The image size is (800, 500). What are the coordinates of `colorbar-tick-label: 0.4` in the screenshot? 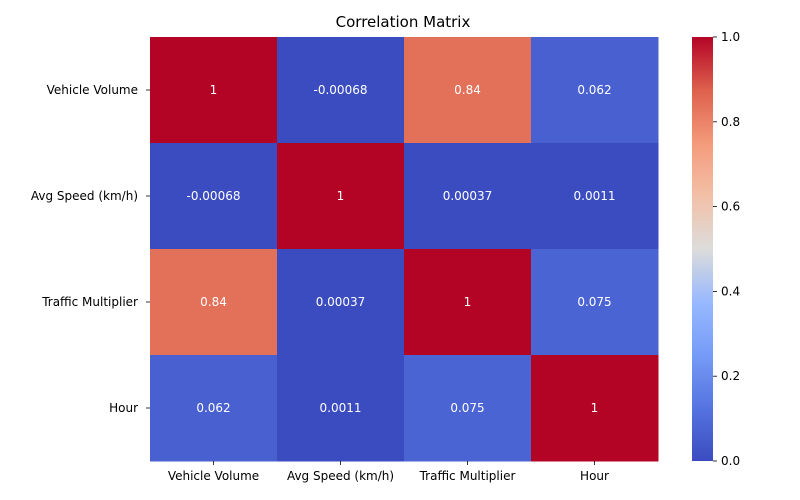 It's located at (730, 291).